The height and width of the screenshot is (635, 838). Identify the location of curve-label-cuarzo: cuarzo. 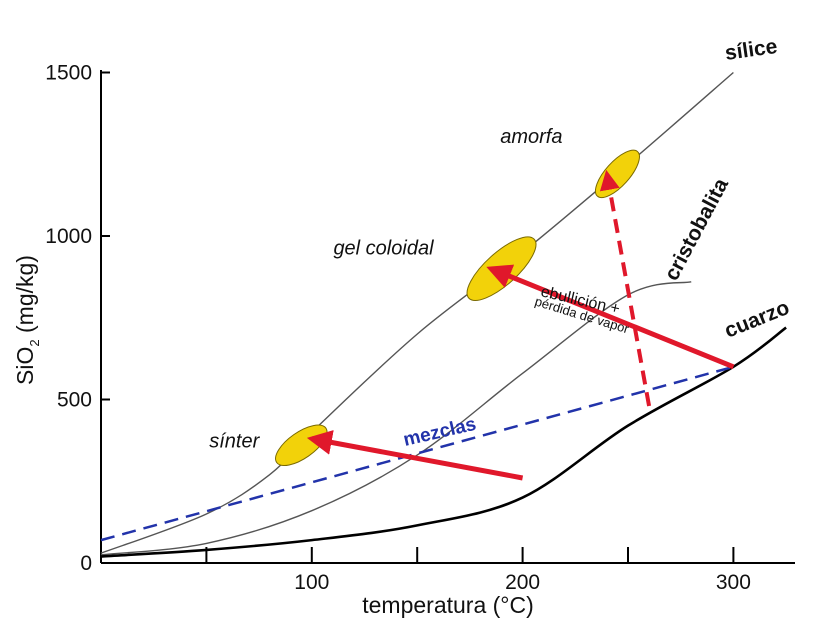
(756, 319).